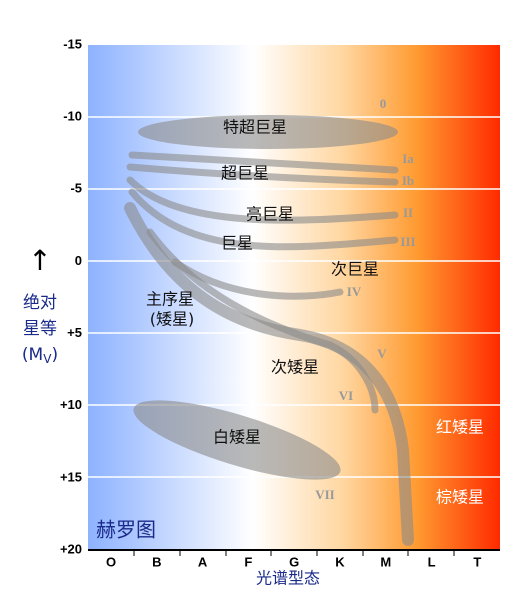  What do you see at coordinates (172, 319) in the screenshot?
I see `region-label: (矮星)` at bounding box center [172, 319].